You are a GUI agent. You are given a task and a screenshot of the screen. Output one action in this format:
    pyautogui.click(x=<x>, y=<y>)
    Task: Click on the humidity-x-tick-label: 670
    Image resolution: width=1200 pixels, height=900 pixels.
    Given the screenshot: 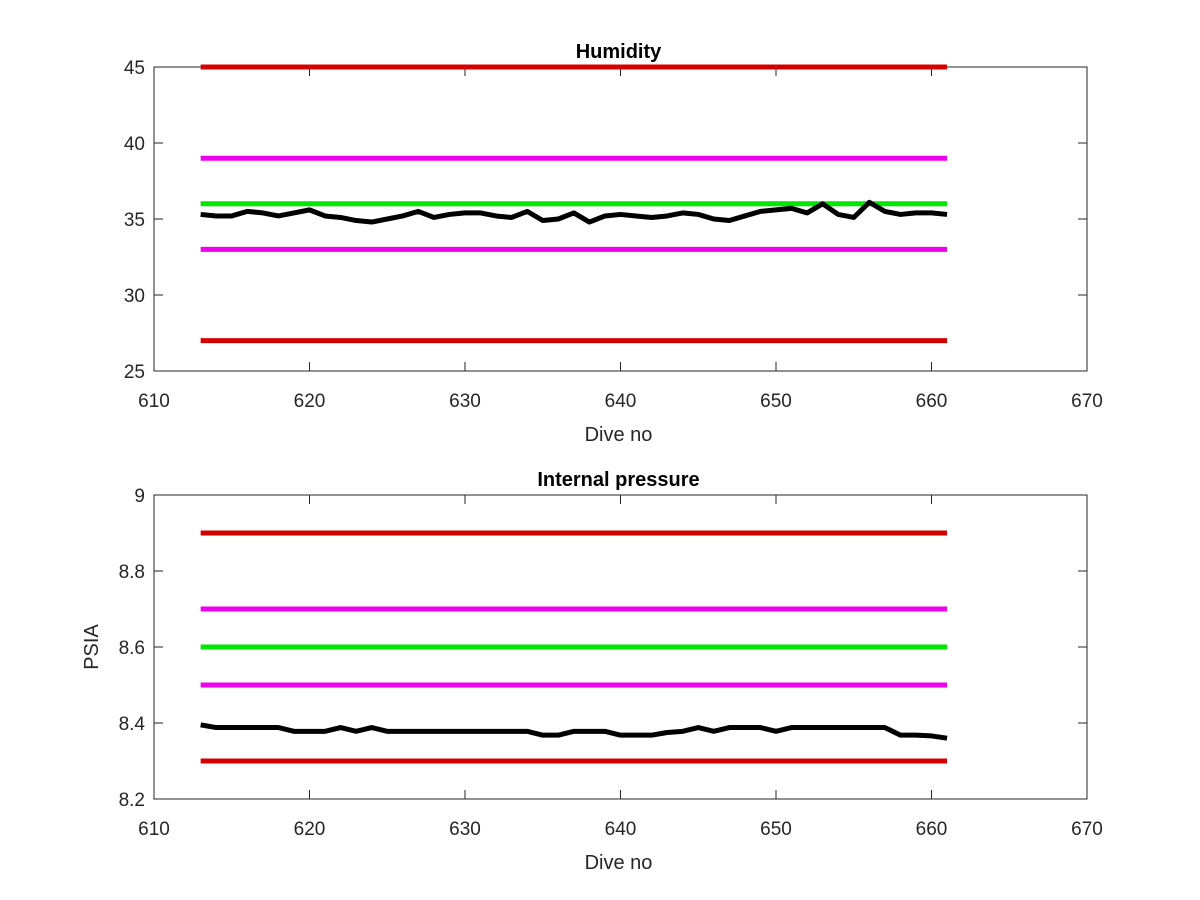 What is the action you would take?
    pyautogui.click(x=1087, y=401)
    